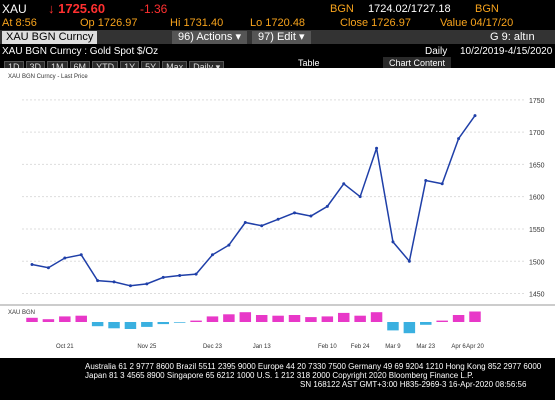  I want to click on x-tick-label: Mar 23, so click(425, 347).